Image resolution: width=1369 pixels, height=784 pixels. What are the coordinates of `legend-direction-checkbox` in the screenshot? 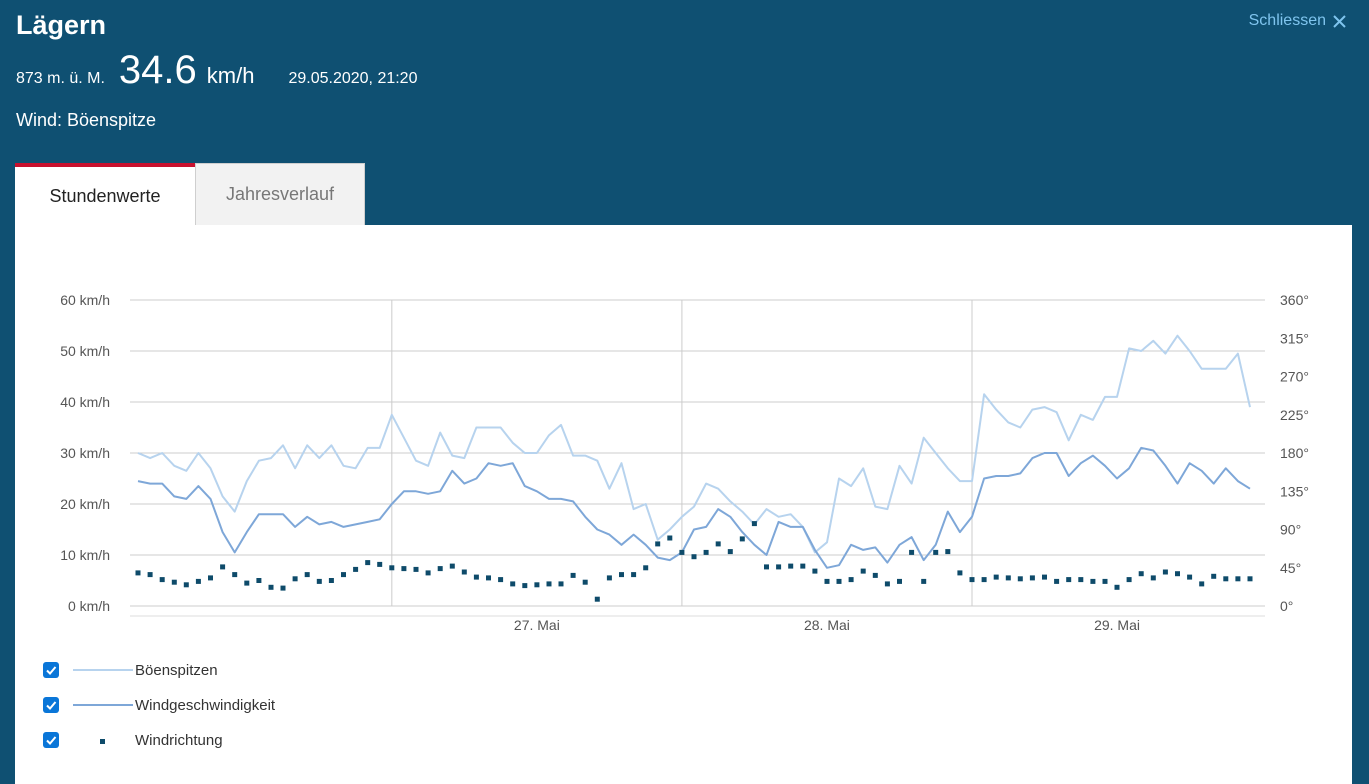 It's located at (51, 740).